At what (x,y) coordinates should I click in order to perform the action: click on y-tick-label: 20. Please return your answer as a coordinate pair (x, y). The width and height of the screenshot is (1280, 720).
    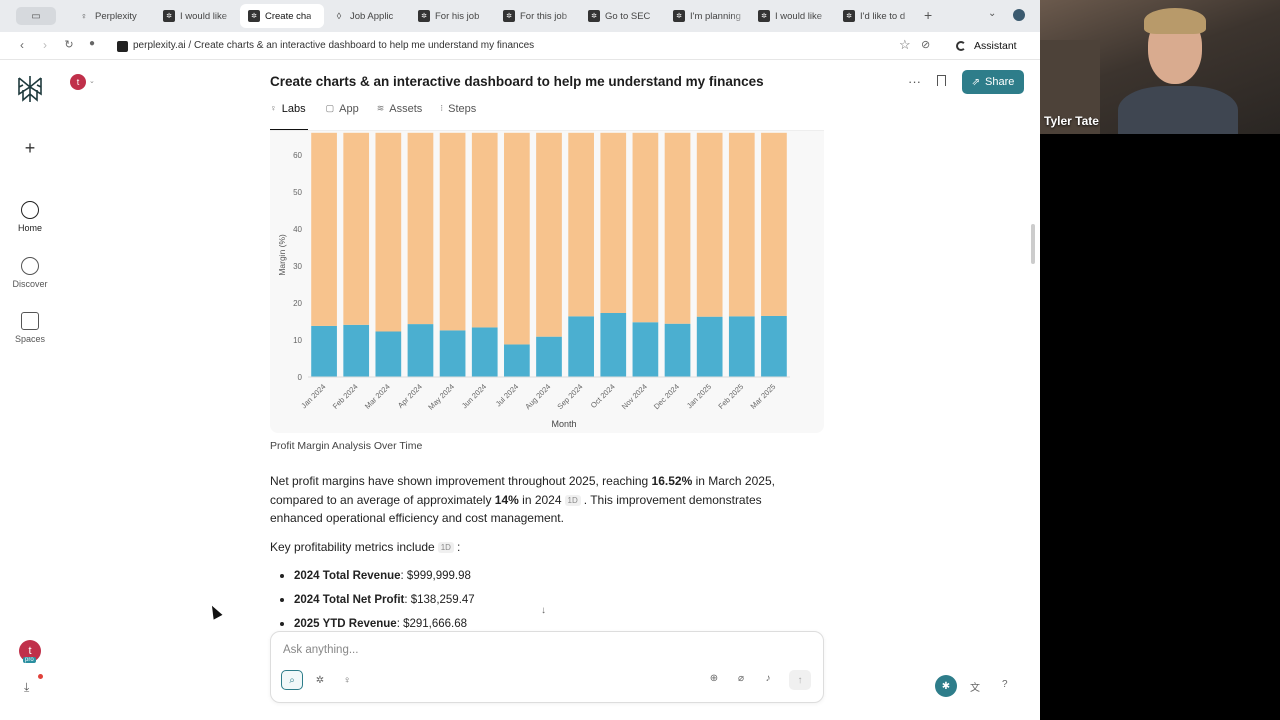
    Looking at the image, I should click on (297, 303).